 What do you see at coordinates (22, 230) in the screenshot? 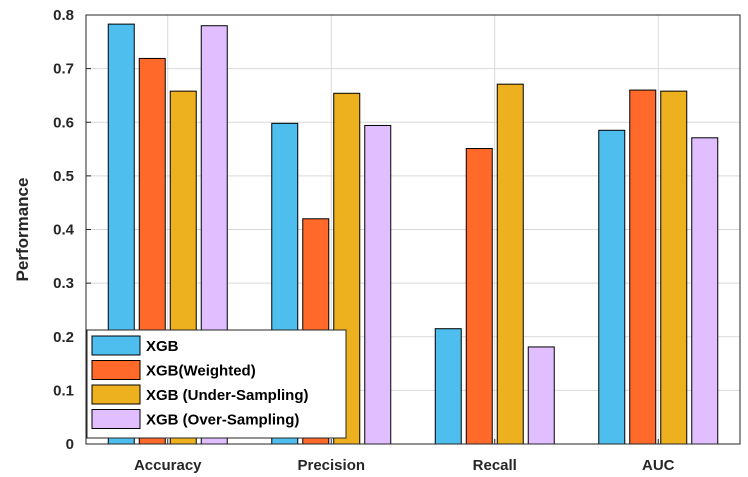
I see `y-axis-label: Performance` at bounding box center [22, 230].